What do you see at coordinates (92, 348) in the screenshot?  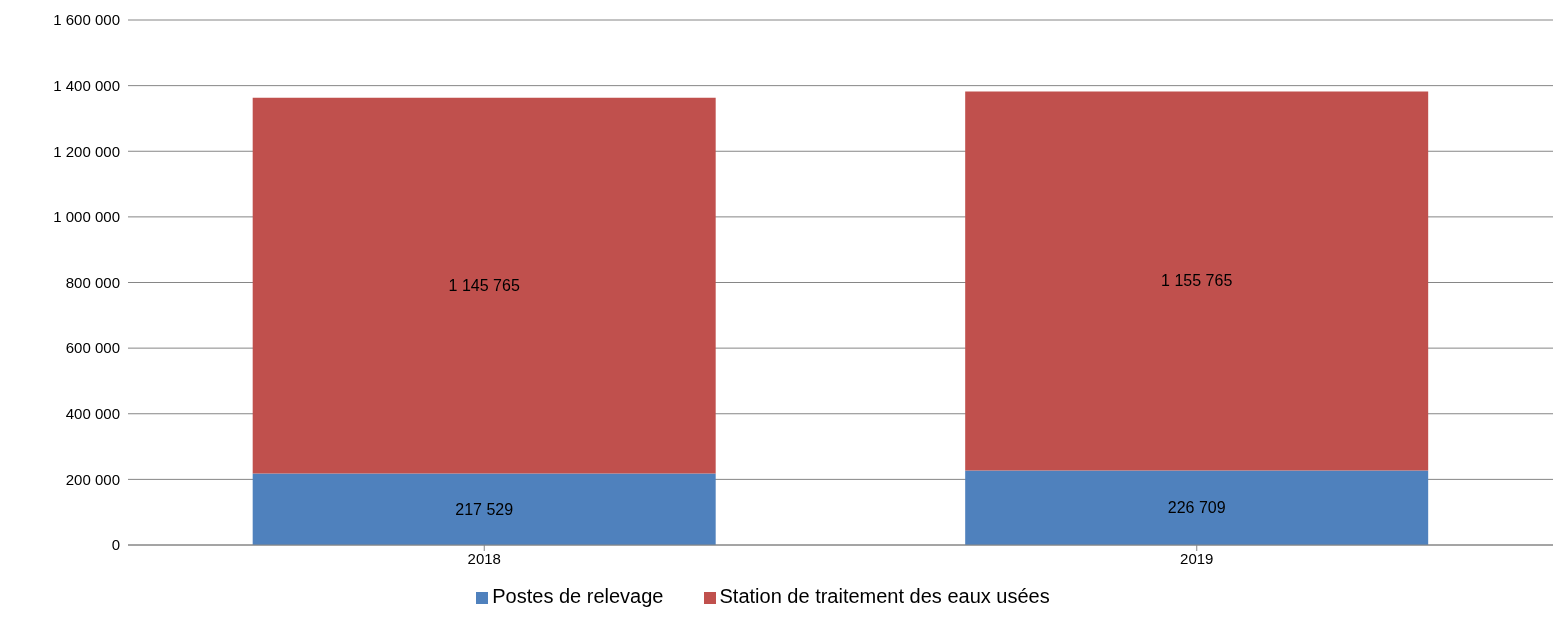 I see `y-tick-label: 600 000` at bounding box center [92, 348].